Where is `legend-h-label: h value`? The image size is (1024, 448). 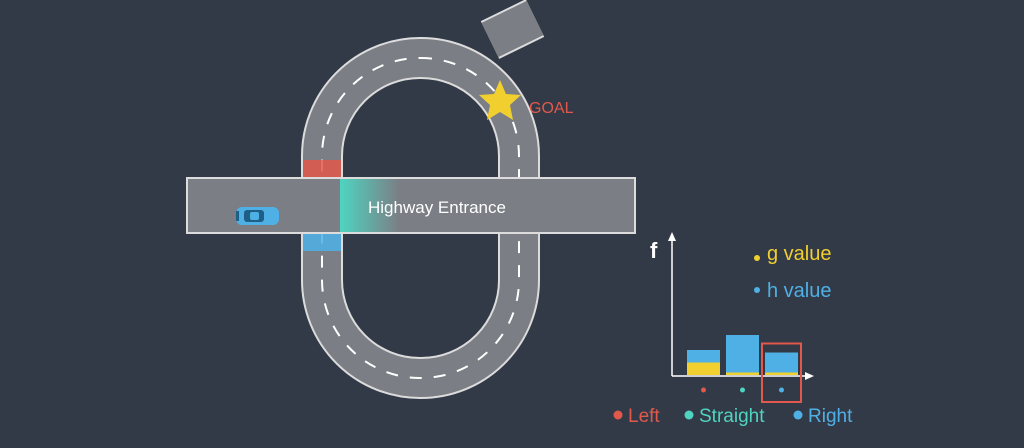
legend-h-label: h value is located at coordinates (799, 291).